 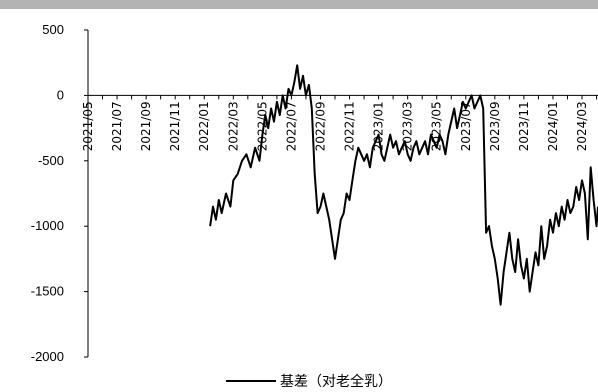 I want to click on y-tick-label: -1000, so click(x=47, y=225).